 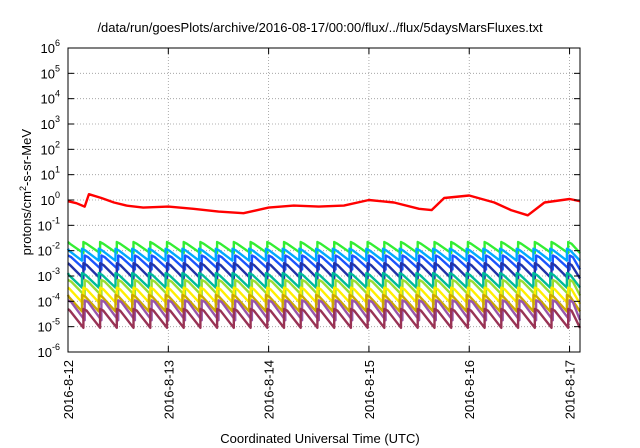 What do you see at coordinates (50, 72) in the screenshot?
I see `y-tick-label: 10⁵` at bounding box center [50, 72].